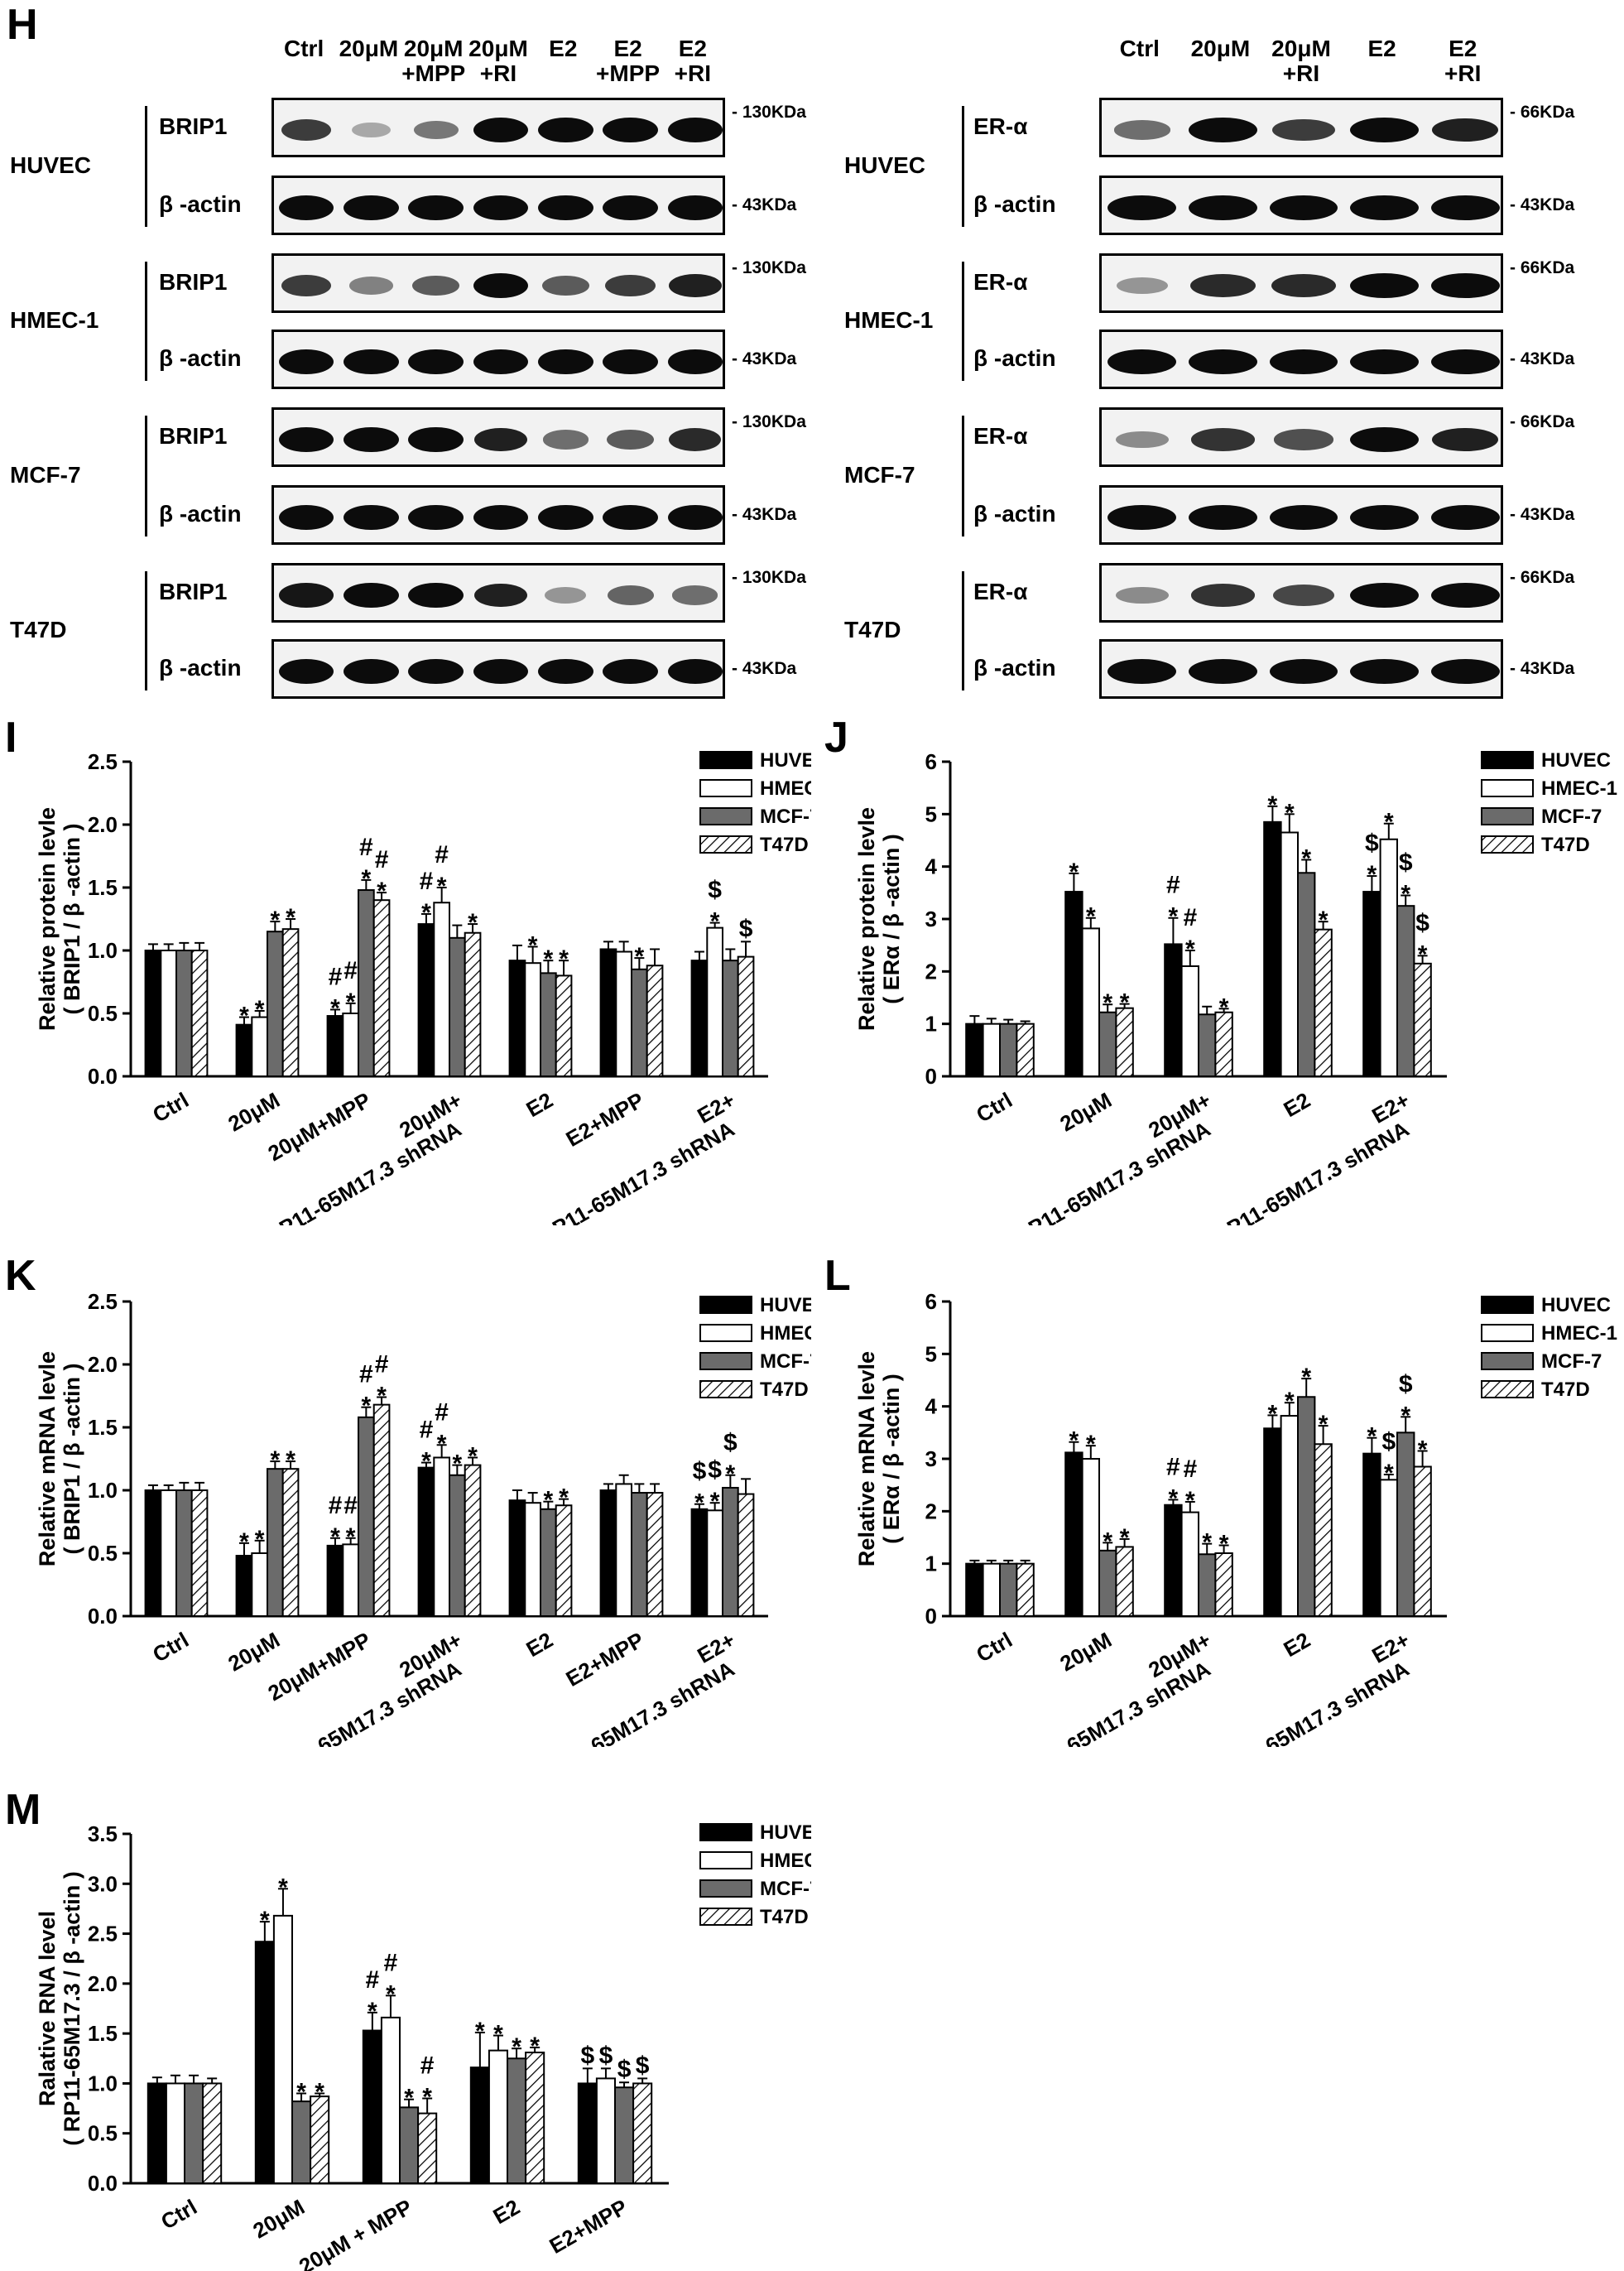 This screenshot has height=2271, width=1624. Describe the element at coordinates (38, 630) in the screenshot. I see `cell-line-label: T47D` at that location.